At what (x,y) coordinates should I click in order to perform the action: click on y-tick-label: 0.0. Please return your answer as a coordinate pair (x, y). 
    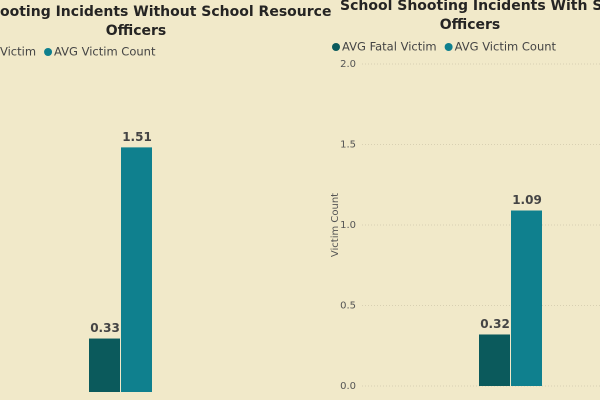
    Looking at the image, I should click on (348, 386).